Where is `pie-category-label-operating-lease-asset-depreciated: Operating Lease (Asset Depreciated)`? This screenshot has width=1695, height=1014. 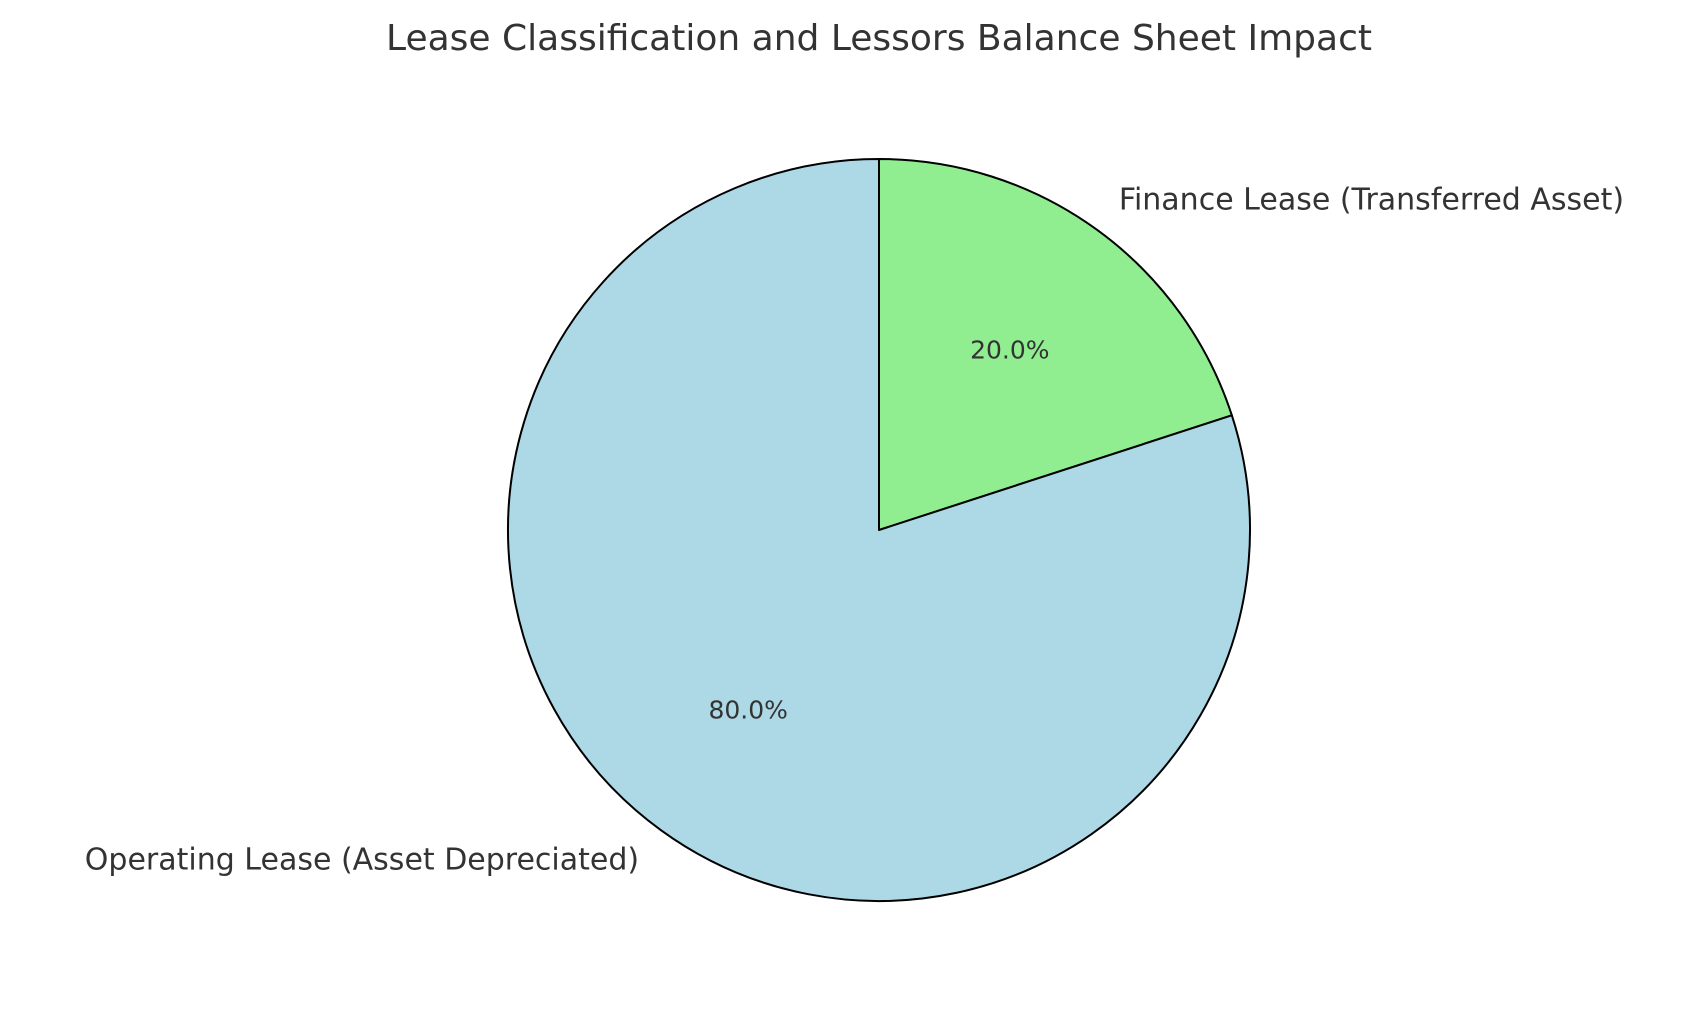 pie-category-label-operating-lease-asset-depreciated: Operating Lease (Asset Depreciated) is located at coordinates (362, 860).